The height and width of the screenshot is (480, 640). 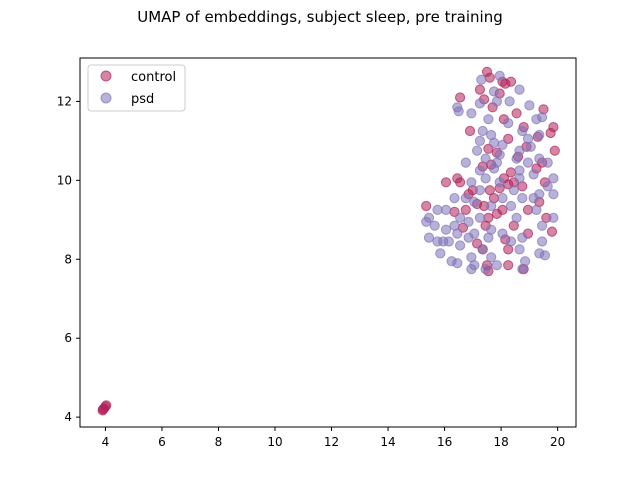 I want to click on legend-frame, so click(x=136, y=88).